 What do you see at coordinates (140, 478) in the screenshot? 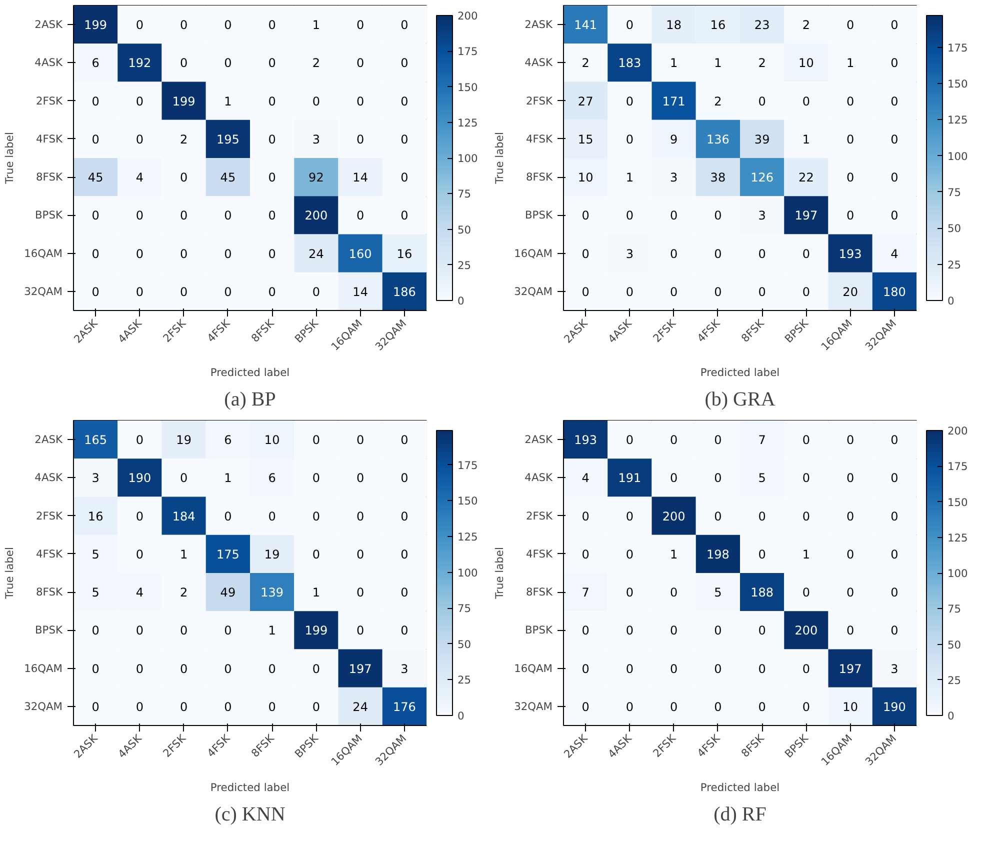
I see `data-label: 190` at bounding box center [140, 478].